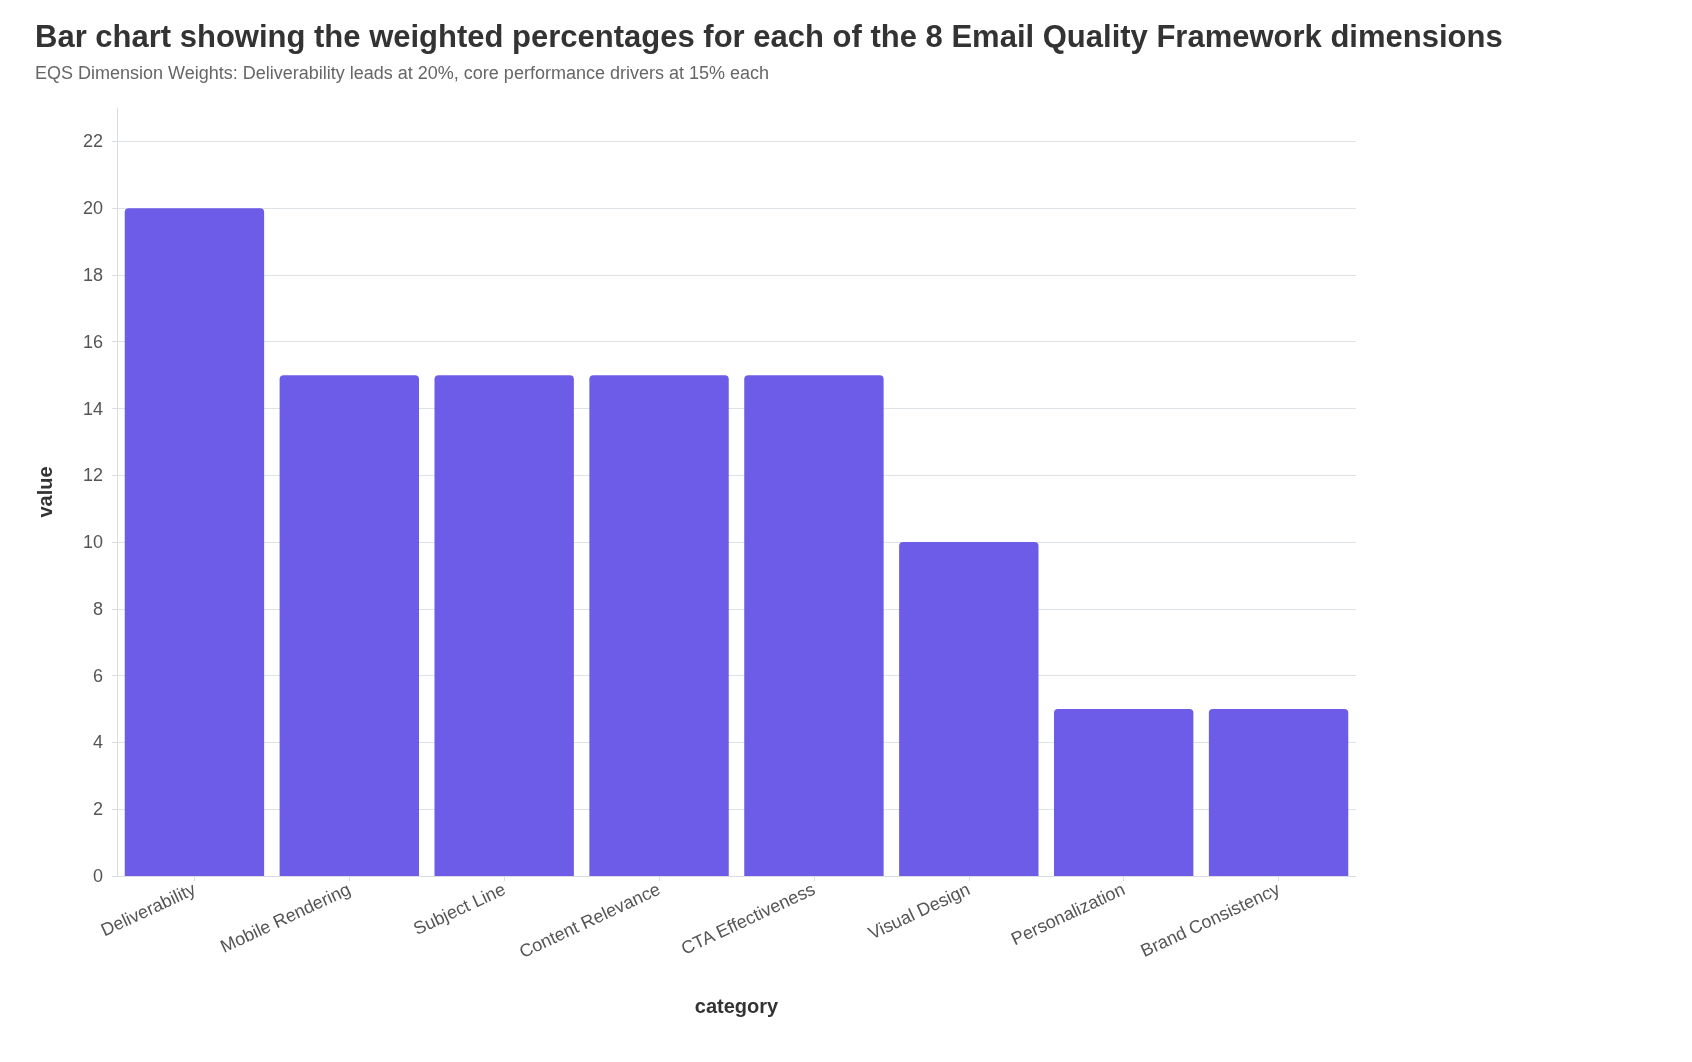 This screenshot has width=1692, height=1062. What do you see at coordinates (92, 475) in the screenshot?
I see `y-tick-label: 12` at bounding box center [92, 475].